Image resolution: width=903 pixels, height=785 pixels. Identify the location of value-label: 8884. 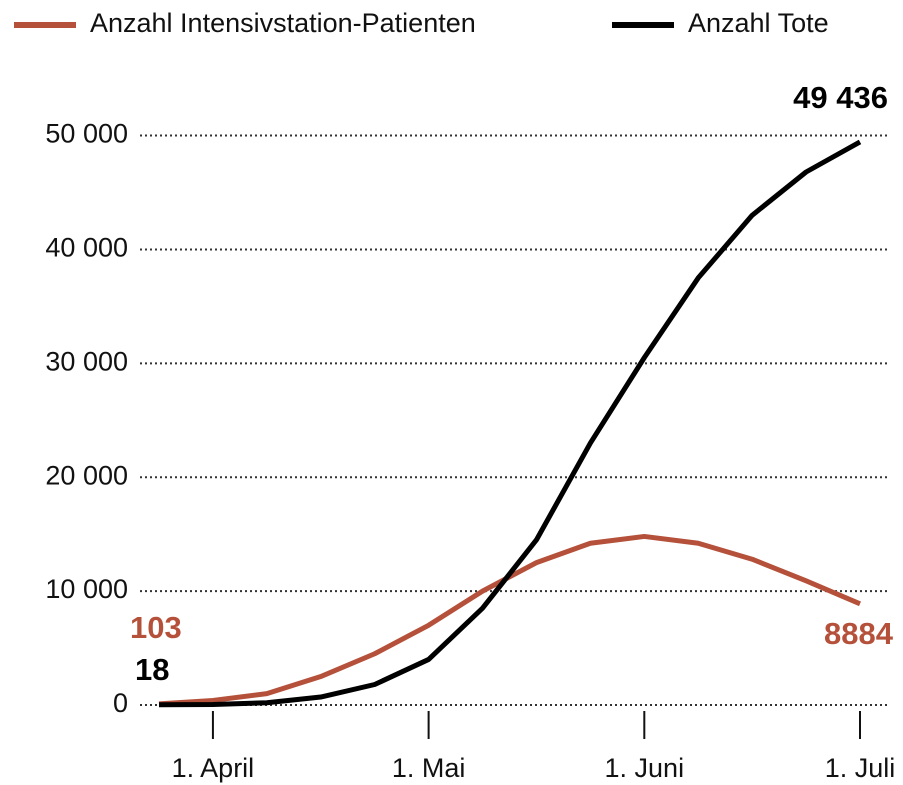
(859, 633).